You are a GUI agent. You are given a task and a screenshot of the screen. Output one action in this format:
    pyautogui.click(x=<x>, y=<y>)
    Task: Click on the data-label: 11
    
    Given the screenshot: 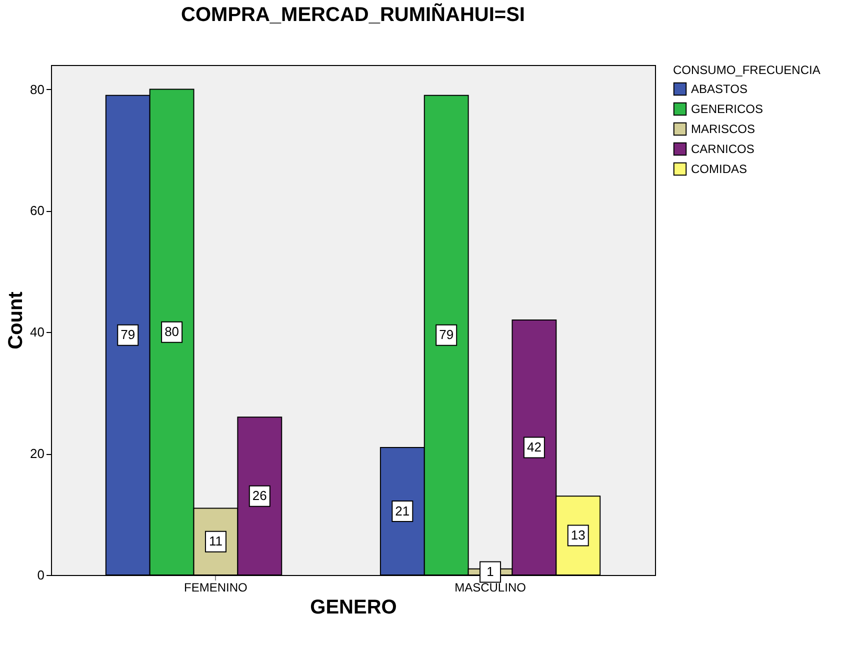 What is the action you would take?
    pyautogui.click(x=215, y=541)
    